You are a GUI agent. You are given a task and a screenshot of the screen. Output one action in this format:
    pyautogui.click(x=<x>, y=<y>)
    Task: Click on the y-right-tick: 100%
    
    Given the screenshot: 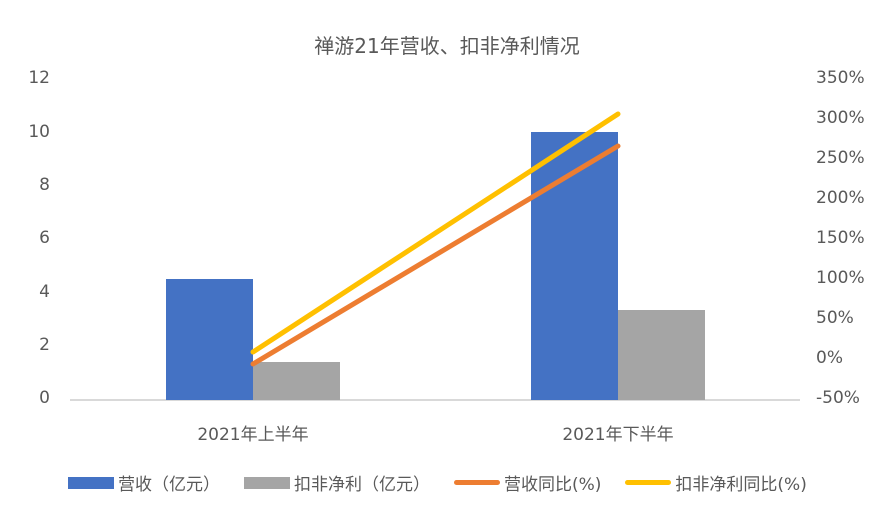 What is the action you would take?
    pyautogui.click(x=840, y=278)
    